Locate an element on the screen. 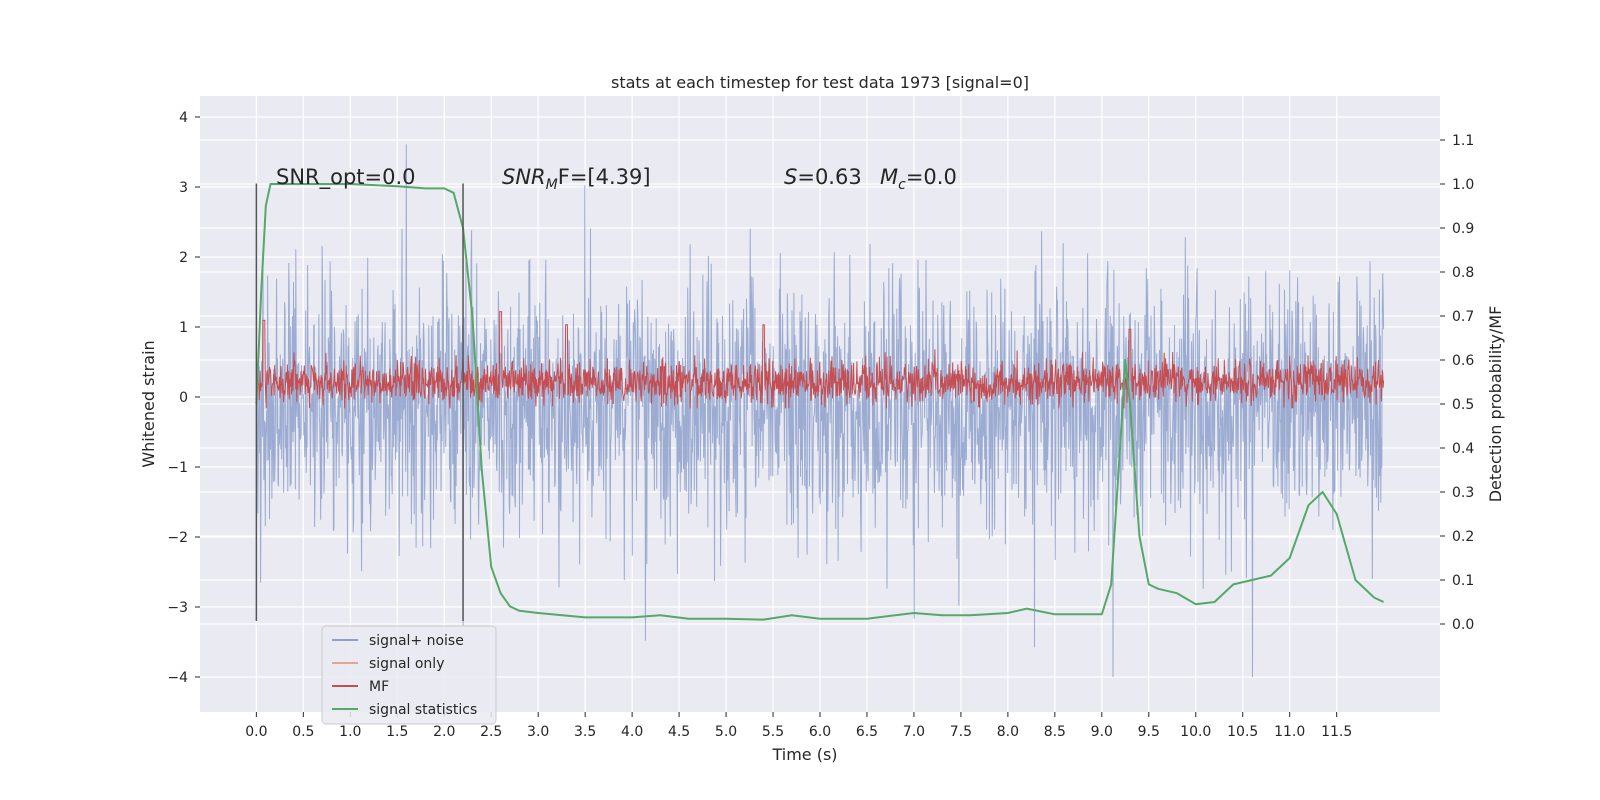 Image resolution: width=1600 pixels, height=800 pixels. x-tick-label: 11.0 is located at coordinates (1289, 732).